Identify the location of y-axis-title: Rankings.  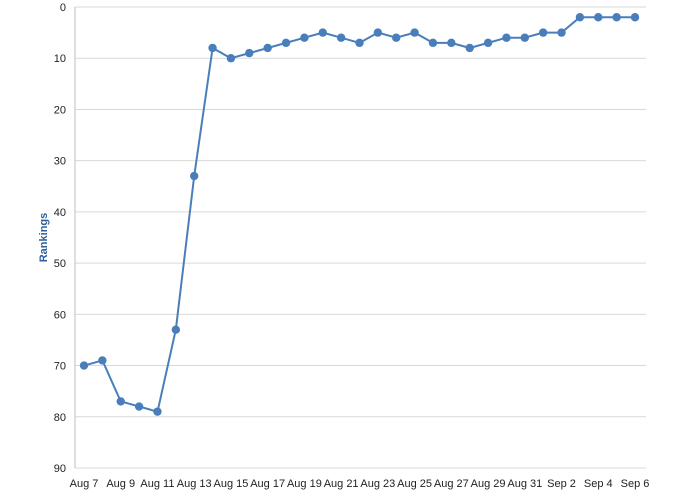
(44, 238).